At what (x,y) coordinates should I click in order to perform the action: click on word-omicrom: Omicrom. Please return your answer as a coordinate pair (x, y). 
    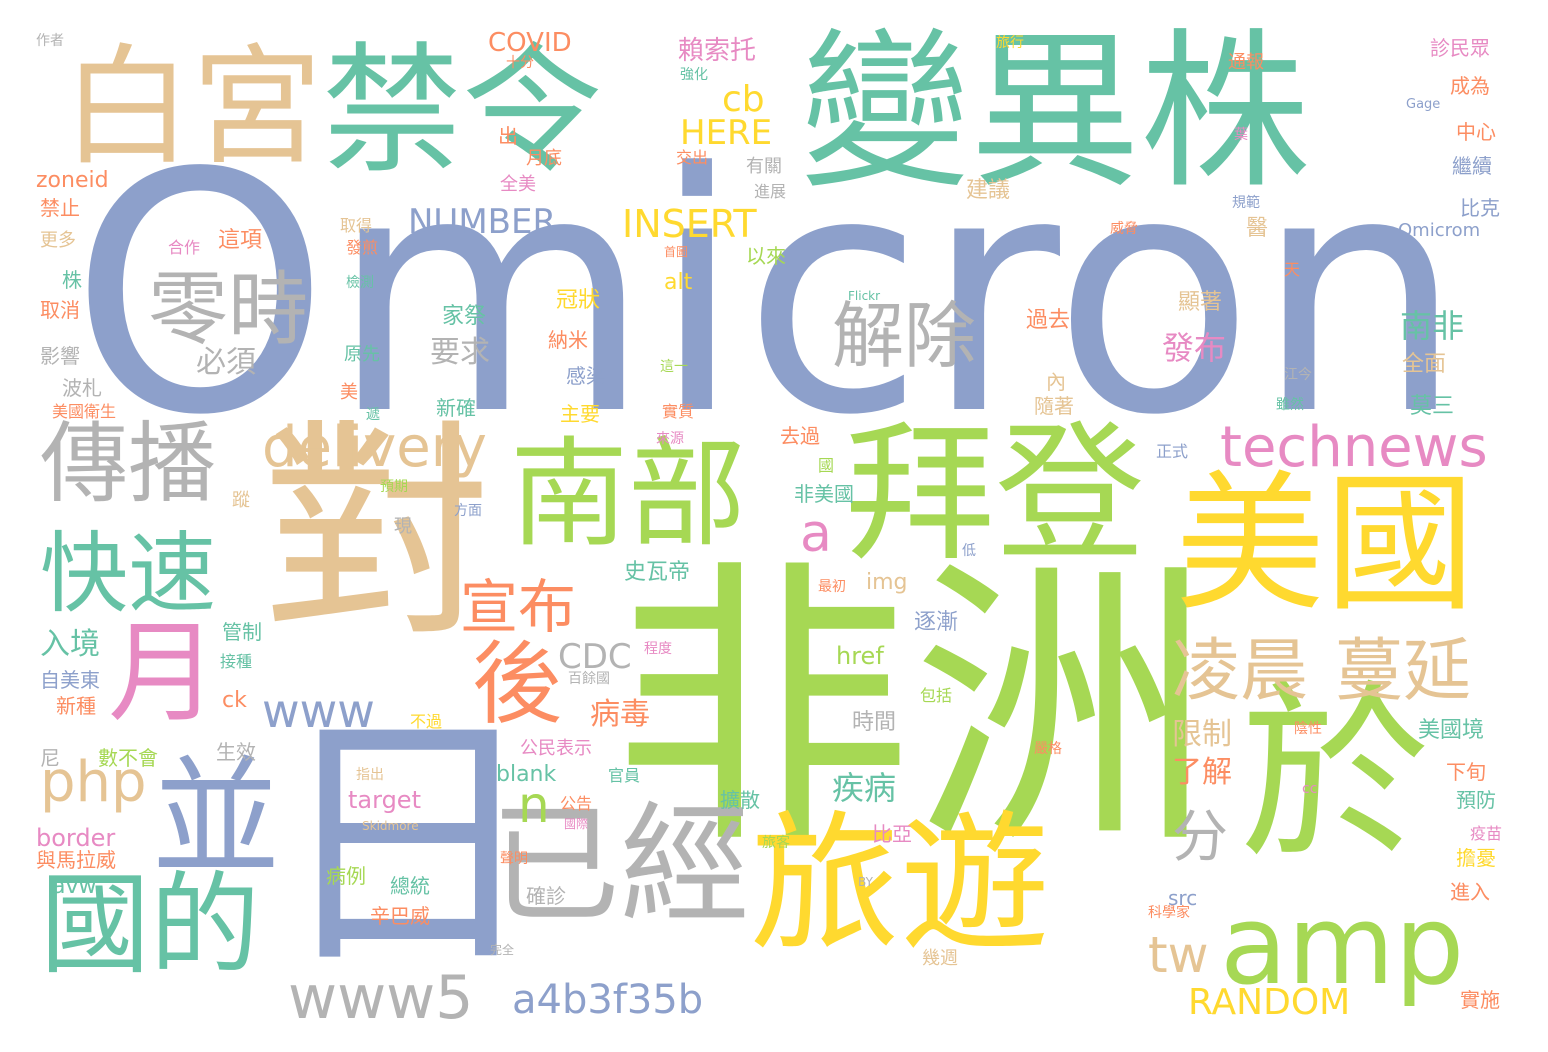
    Looking at the image, I should click on (1439, 230).